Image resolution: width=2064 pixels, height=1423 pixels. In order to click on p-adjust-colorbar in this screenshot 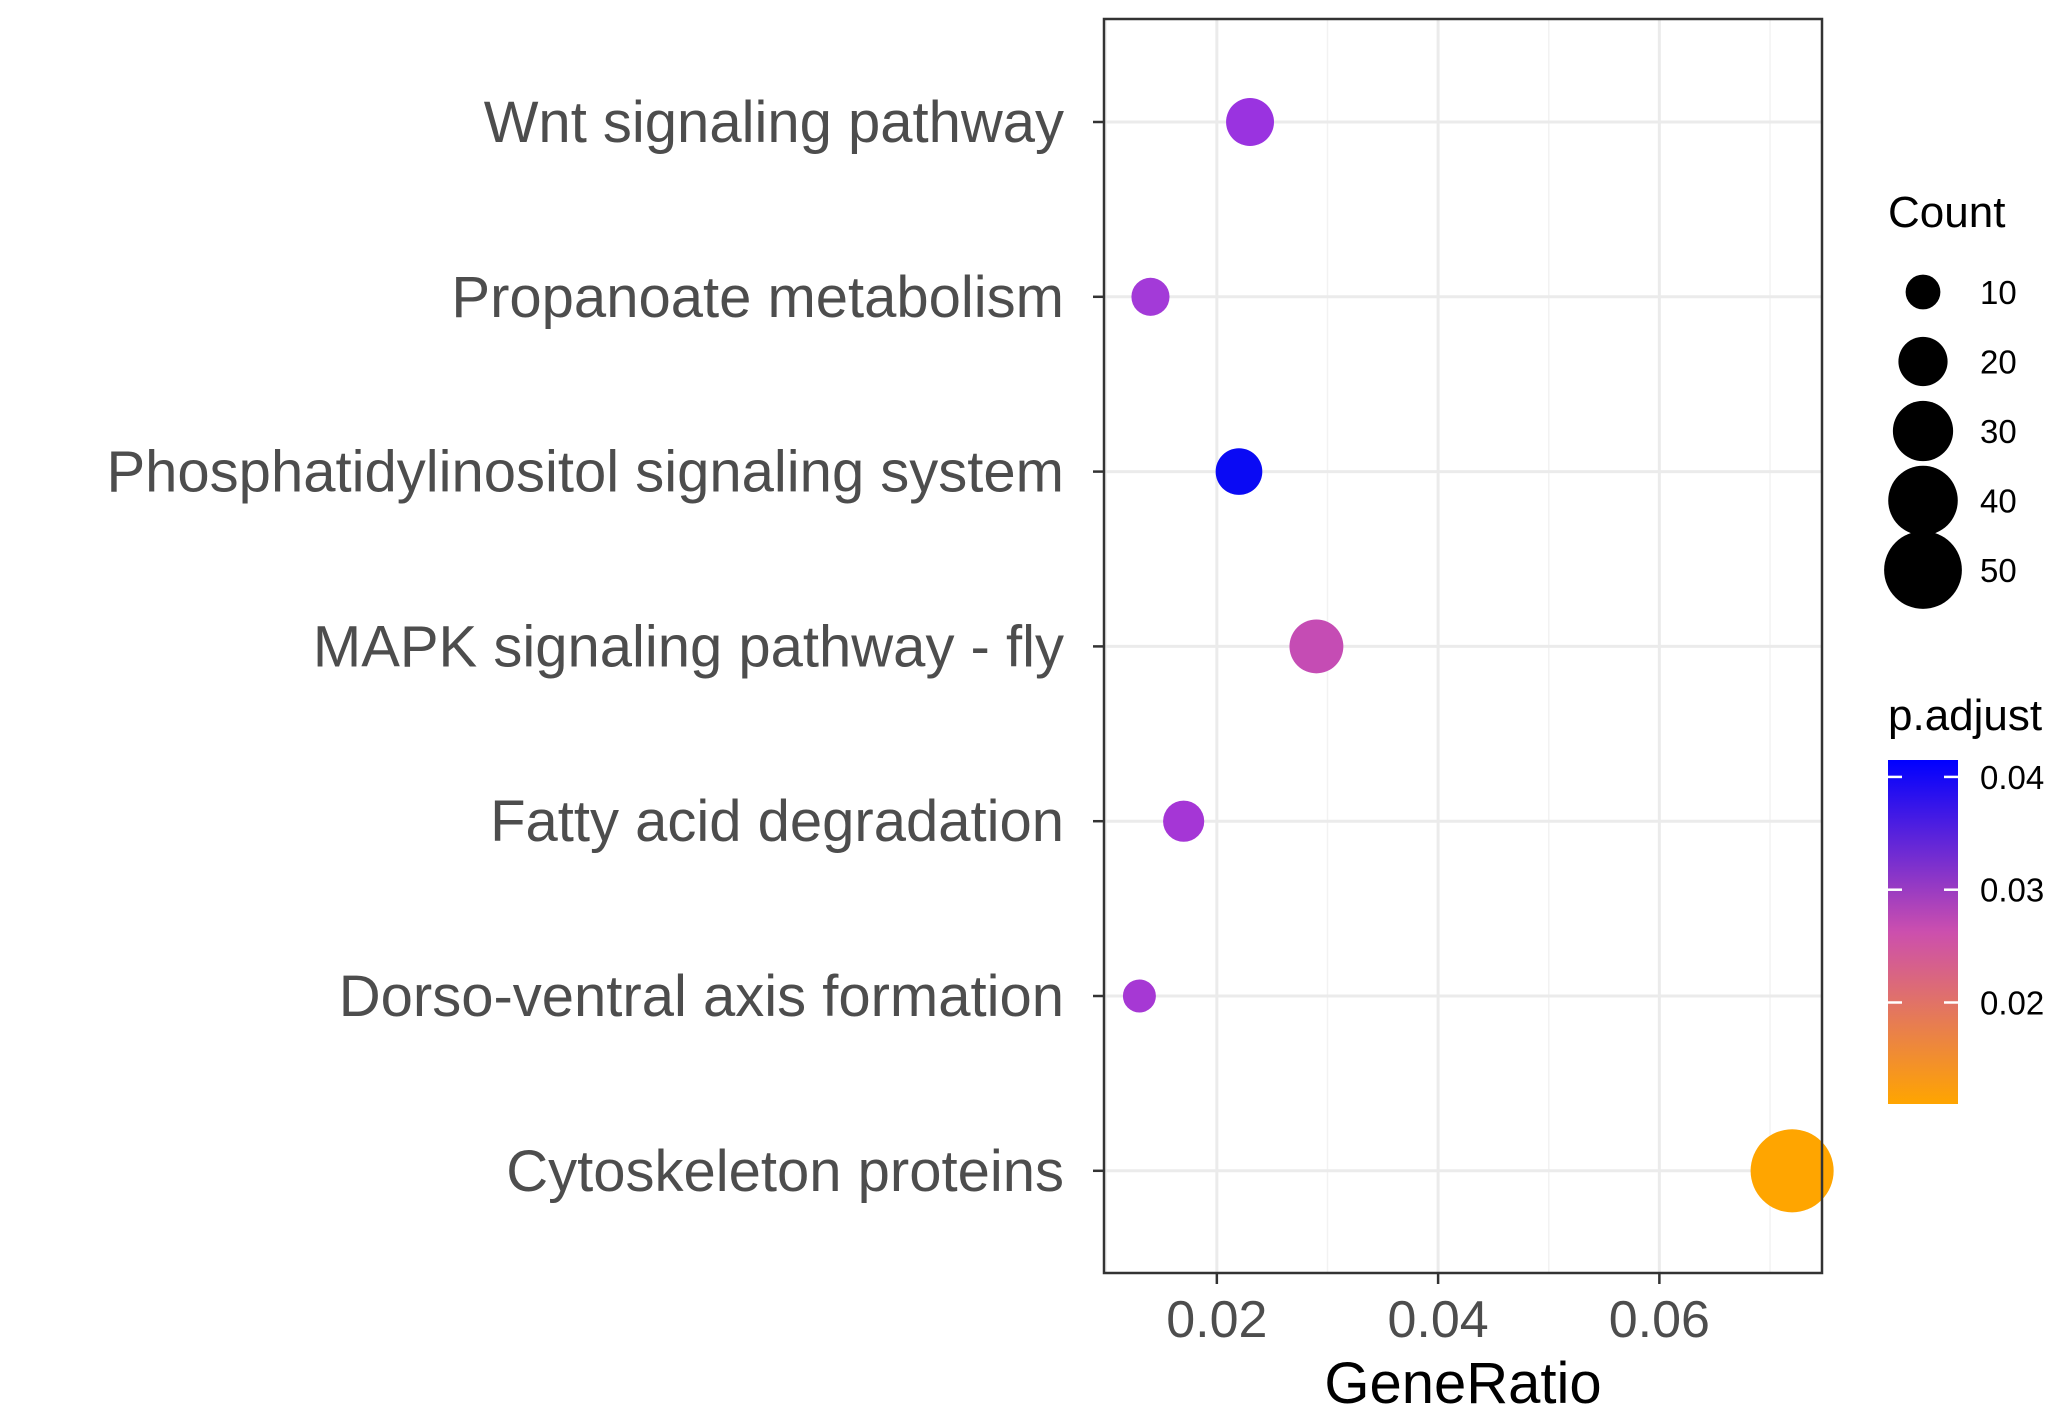, I will do `click(1923, 932)`.